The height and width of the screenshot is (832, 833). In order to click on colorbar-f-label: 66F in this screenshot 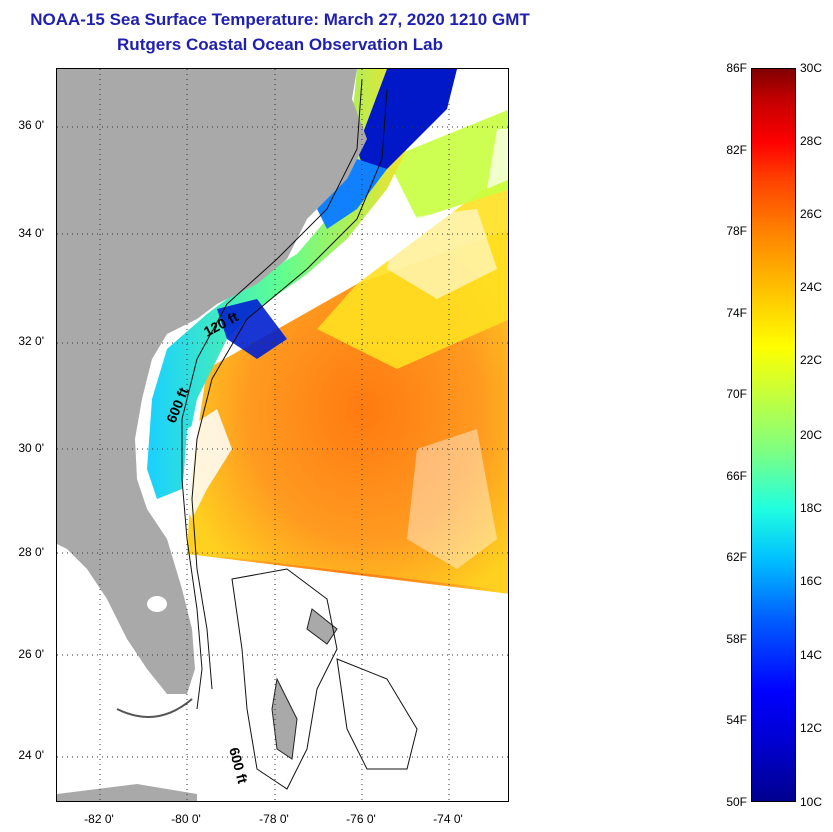, I will do `click(736, 476)`.